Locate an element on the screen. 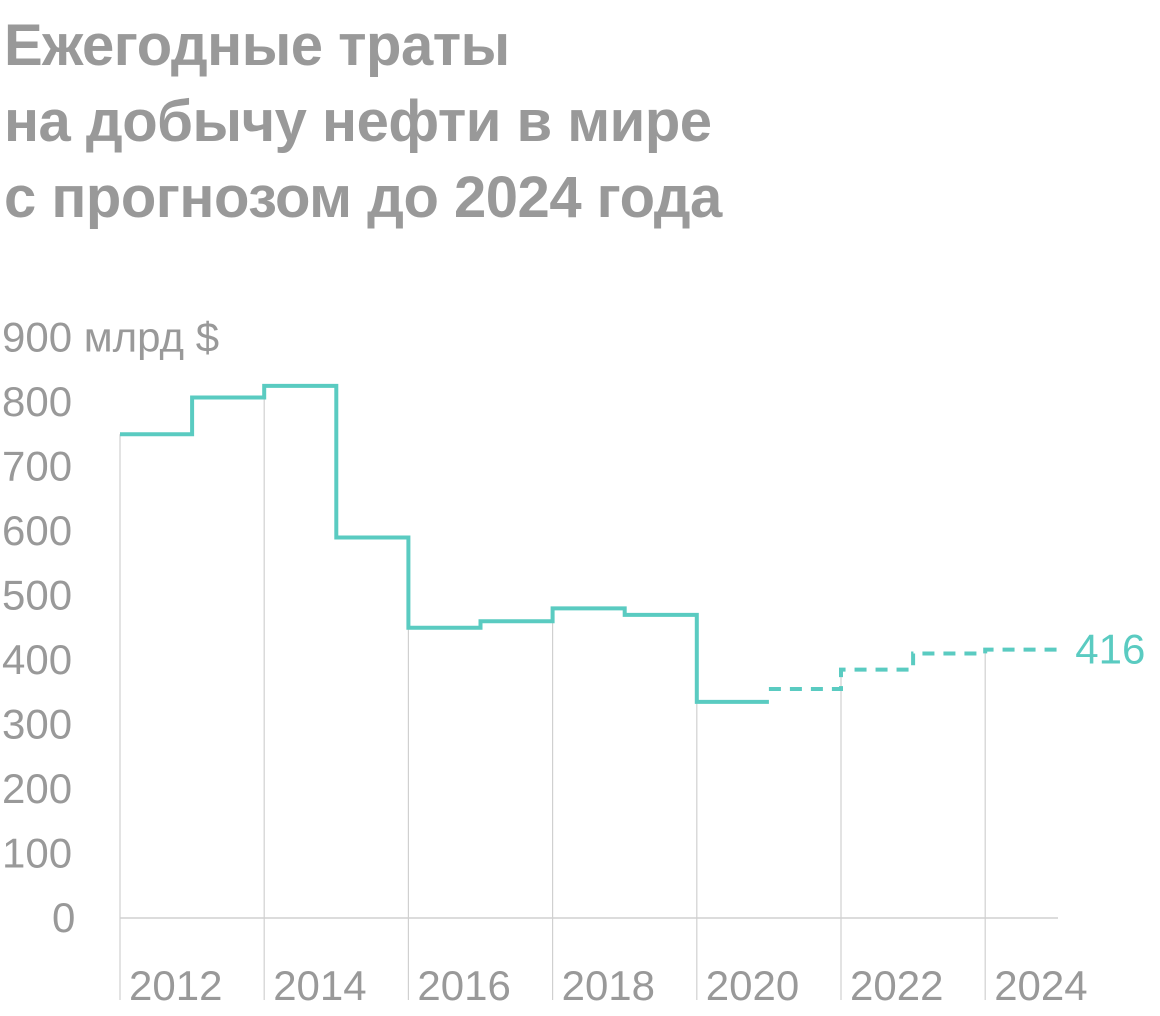 The width and height of the screenshot is (1160, 1016). y-tick-label-900: 900 млрд $ is located at coordinates (110, 337).